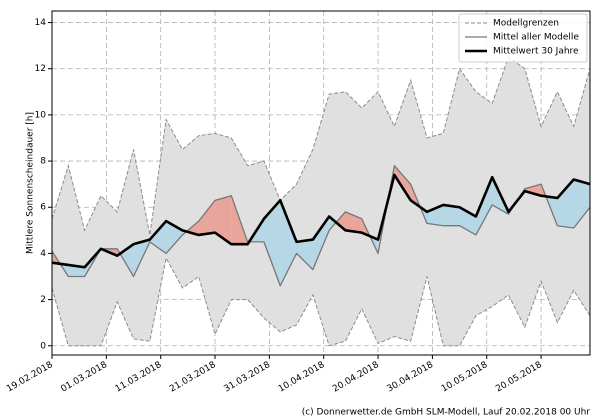 The height and width of the screenshot is (420, 600). What do you see at coordinates (84, 377) in the screenshot?
I see `x-tick-label: 01.03.2018` at bounding box center [84, 377].